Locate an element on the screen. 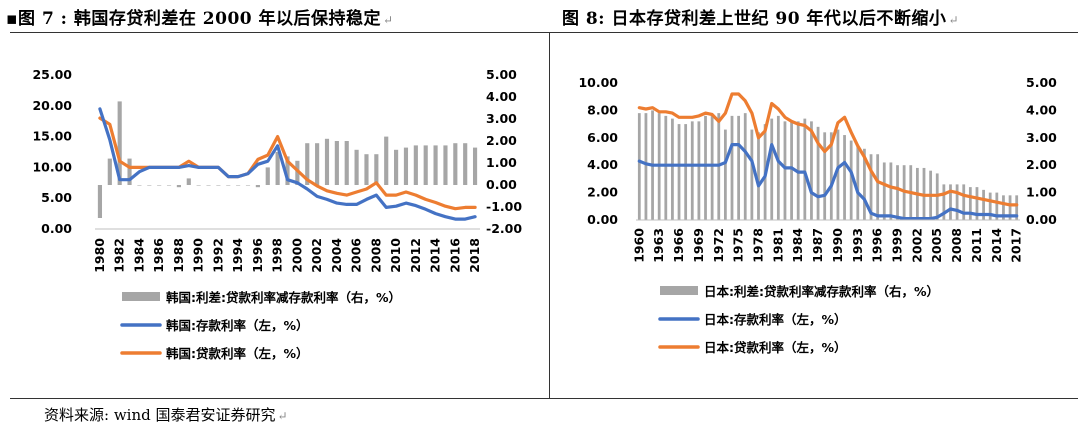 Image resolution: width=1080 pixels, height=432 pixels. x-axis-tick-korea: 1994 is located at coordinates (237, 255).